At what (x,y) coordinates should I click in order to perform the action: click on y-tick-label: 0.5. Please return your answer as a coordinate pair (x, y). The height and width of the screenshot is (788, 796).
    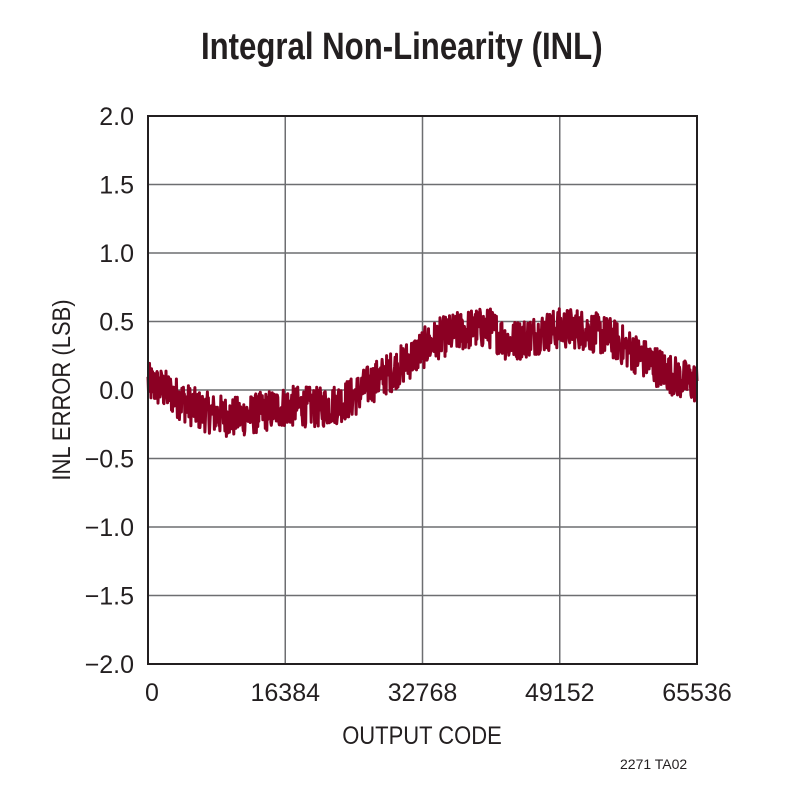
    Looking at the image, I should click on (116, 323).